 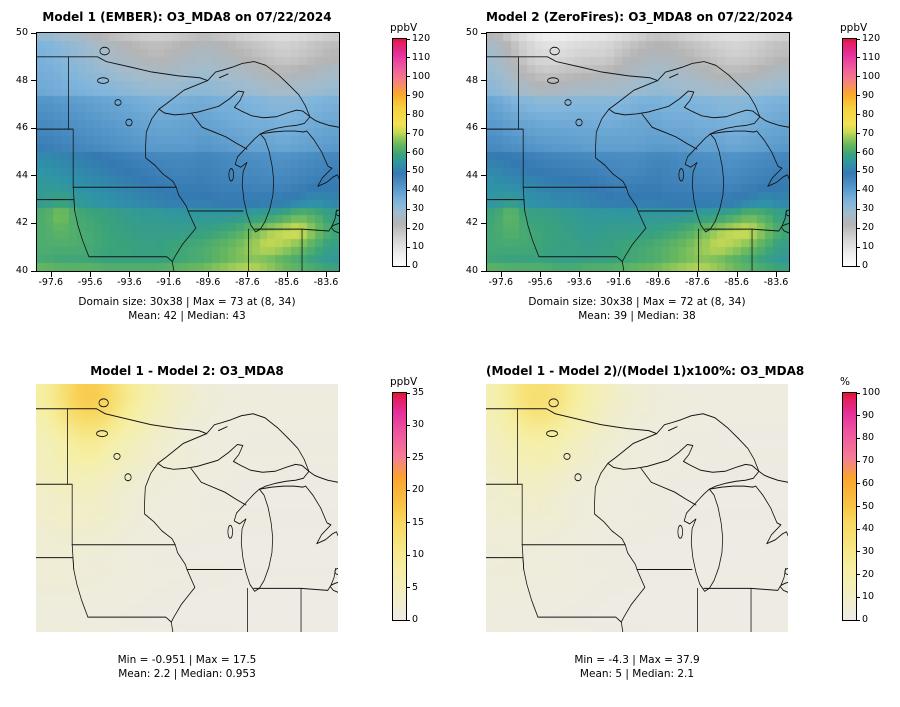 What do you see at coordinates (421, 38) in the screenshot?
I see `colorbar-tick-label: 120` at bounding box center [421, 38].